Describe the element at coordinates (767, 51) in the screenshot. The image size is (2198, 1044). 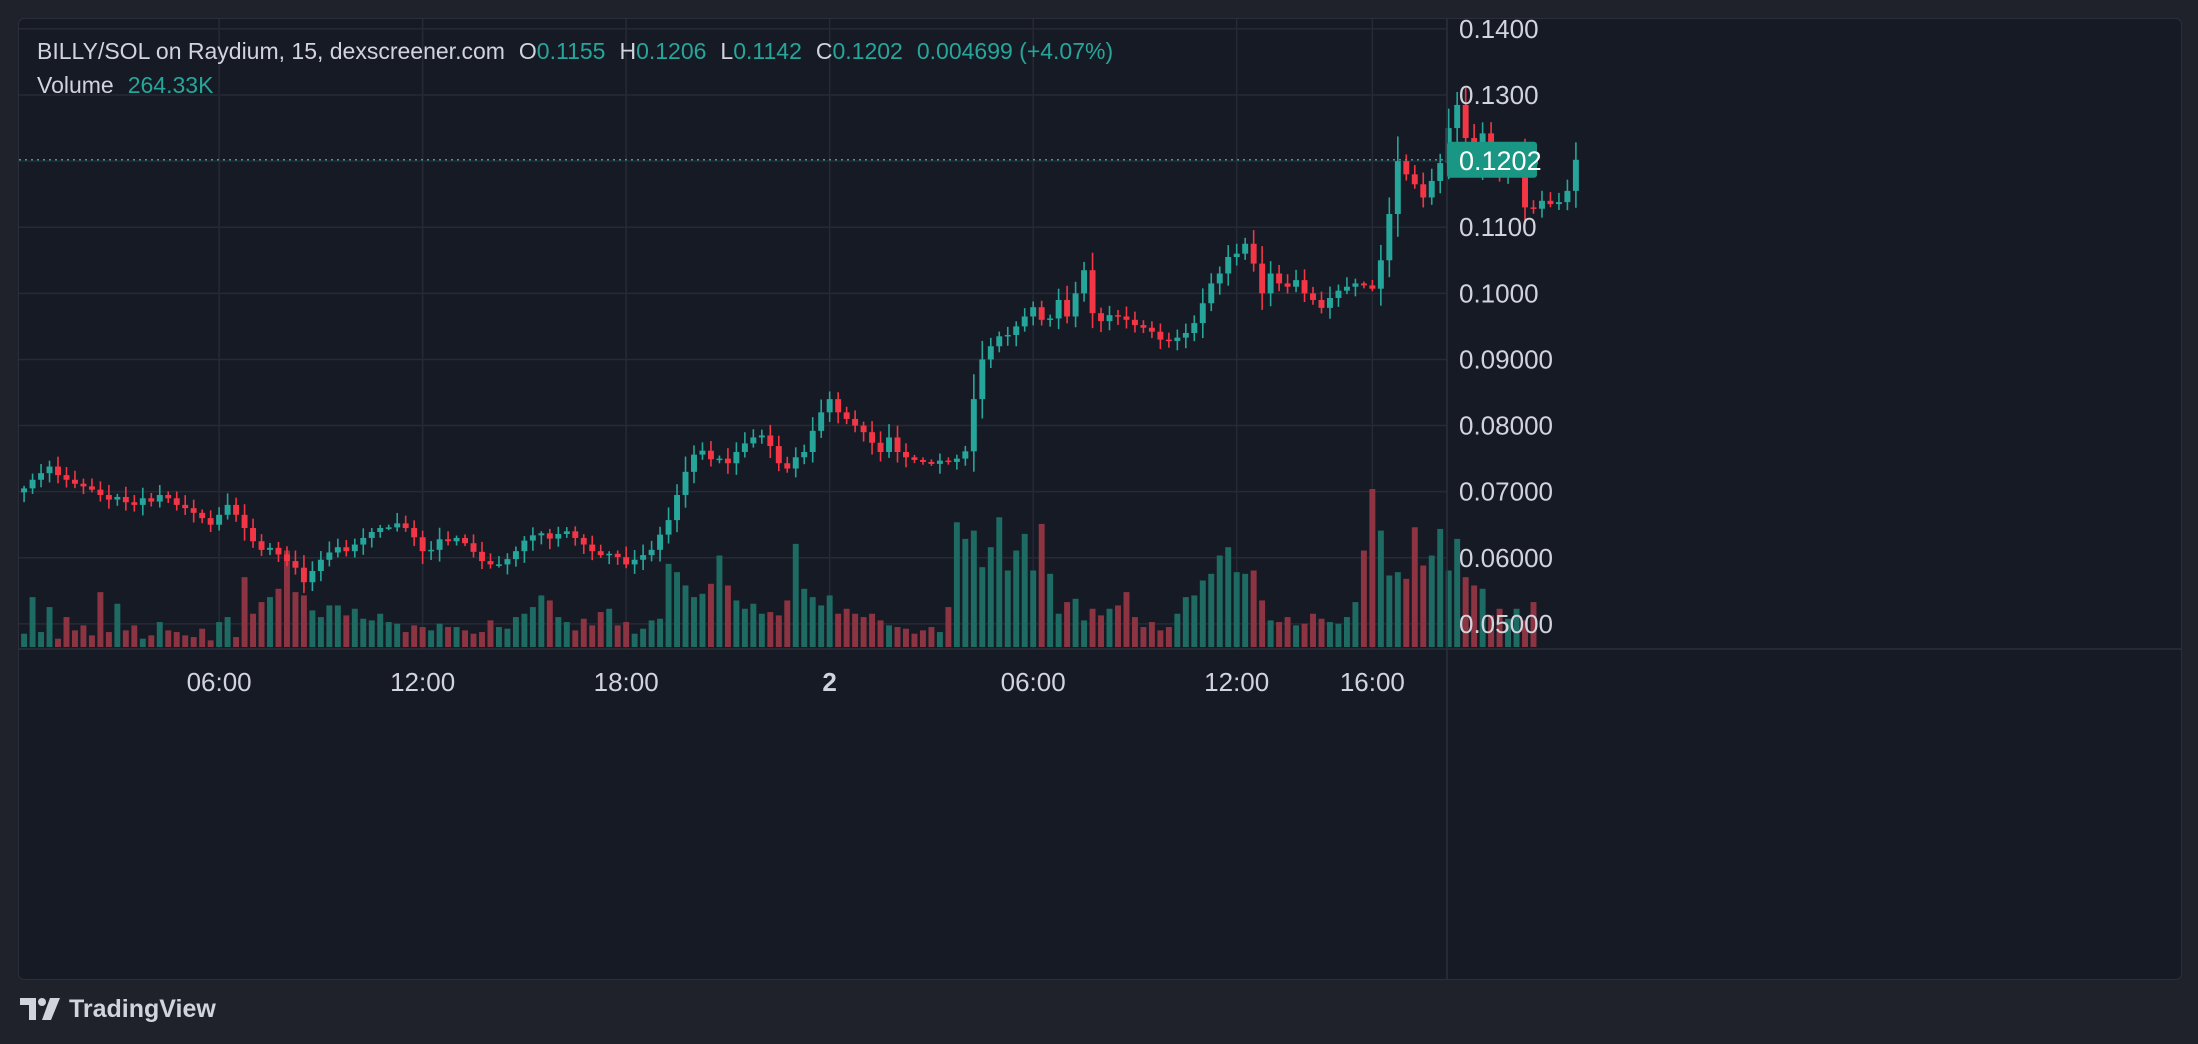
I see `low-value: 0.1142` at that location.